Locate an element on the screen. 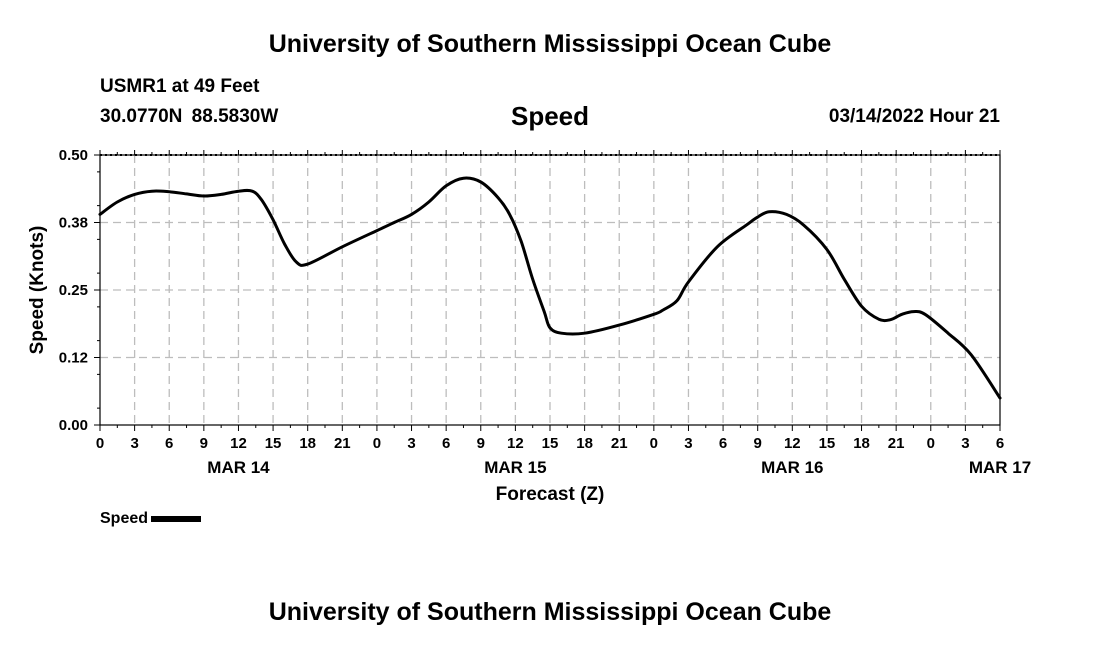 This screenshot has width=1100, height=650. legend-label: Speed is located at coordinates (124, 518).